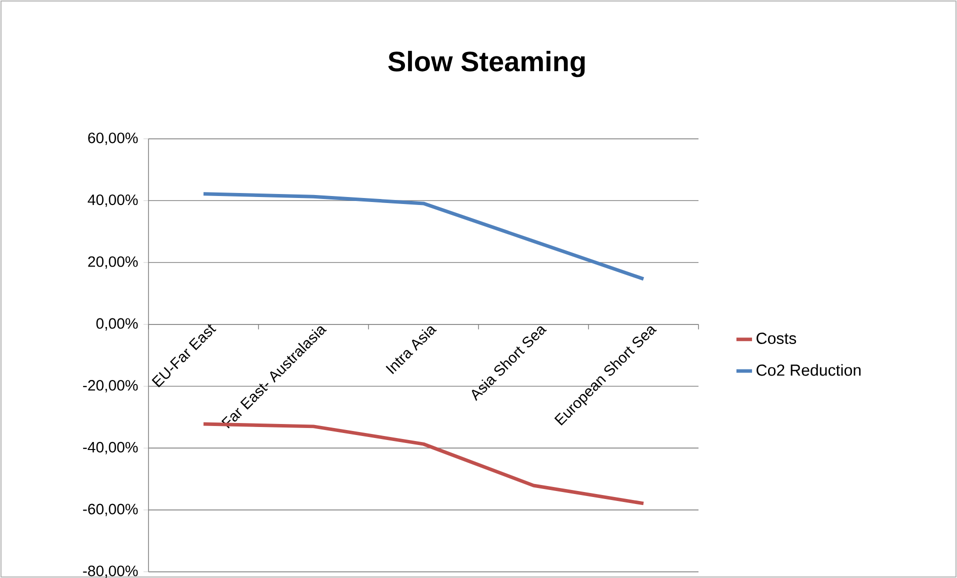 Image resolution: width=957 pixels, height=578 pixels. I want to click on chart-title: Slow Steaming, so click(486, 64).